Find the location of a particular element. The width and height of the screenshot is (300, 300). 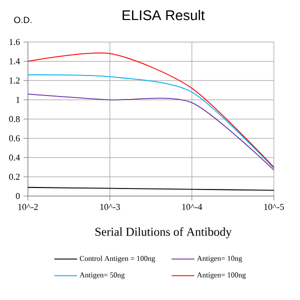

x-tick-label: 10^-2 is located at coordinates (28, 207).